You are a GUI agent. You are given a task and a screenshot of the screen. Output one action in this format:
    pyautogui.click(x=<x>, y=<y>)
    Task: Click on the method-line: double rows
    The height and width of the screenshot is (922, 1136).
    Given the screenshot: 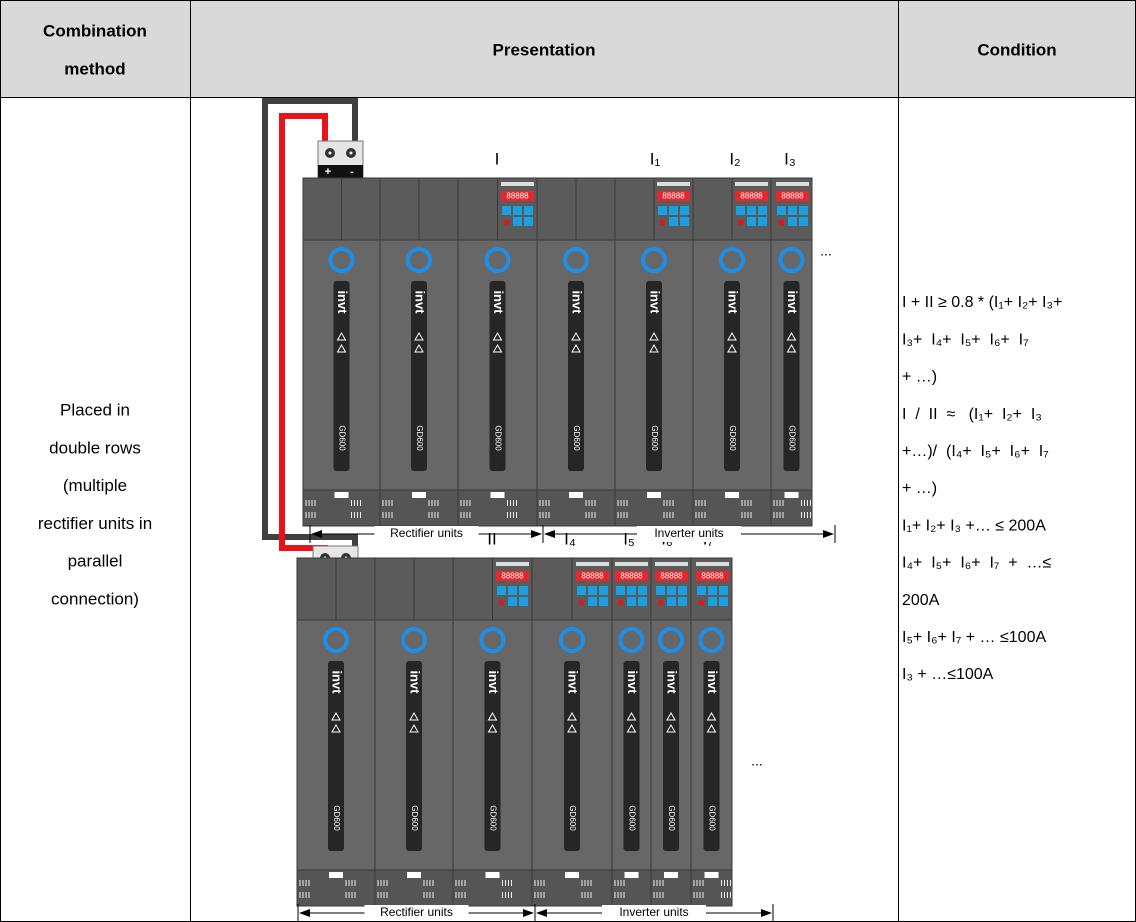 What is the action you would take?
    pyautogui.click(x=95, y=447)
    